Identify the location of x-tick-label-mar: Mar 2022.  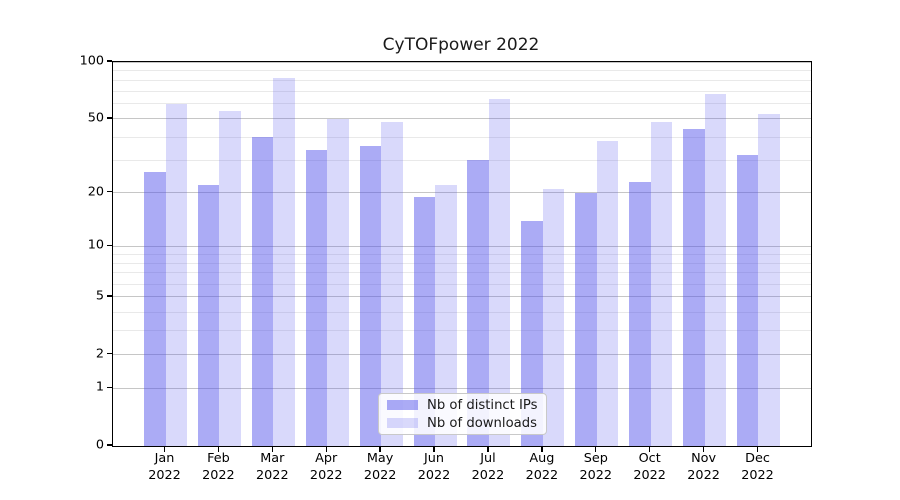
(272, 467).